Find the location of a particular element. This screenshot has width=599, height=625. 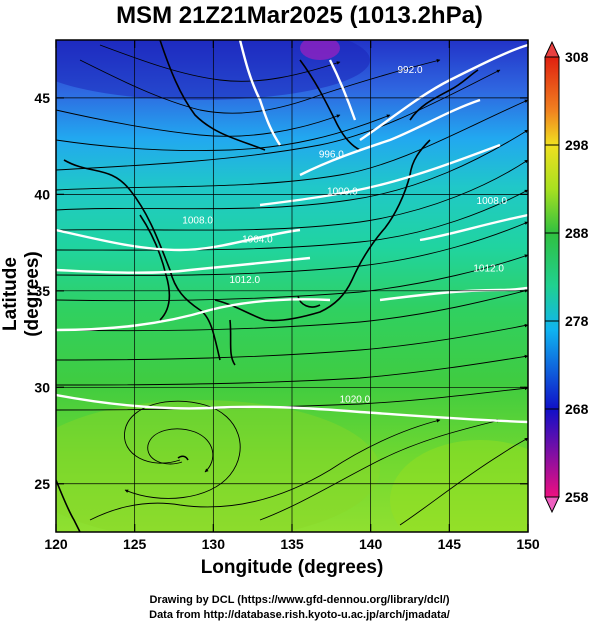

y-tick-label: 40 is located at coordinates (42, 194).